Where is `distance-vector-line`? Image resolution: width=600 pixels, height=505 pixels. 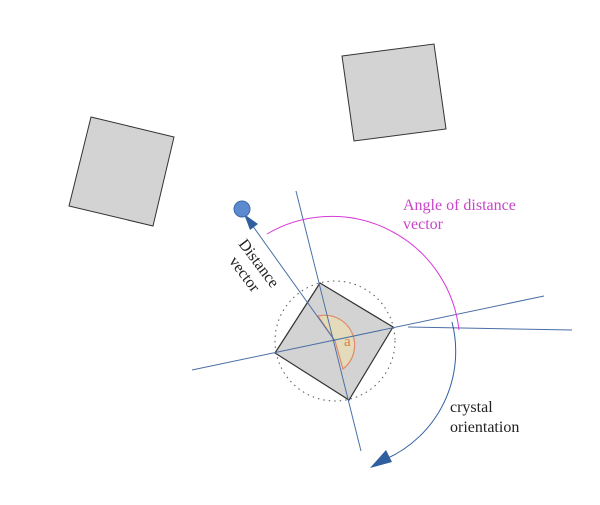 distance-vector-line is located at coordinates (291, 279).